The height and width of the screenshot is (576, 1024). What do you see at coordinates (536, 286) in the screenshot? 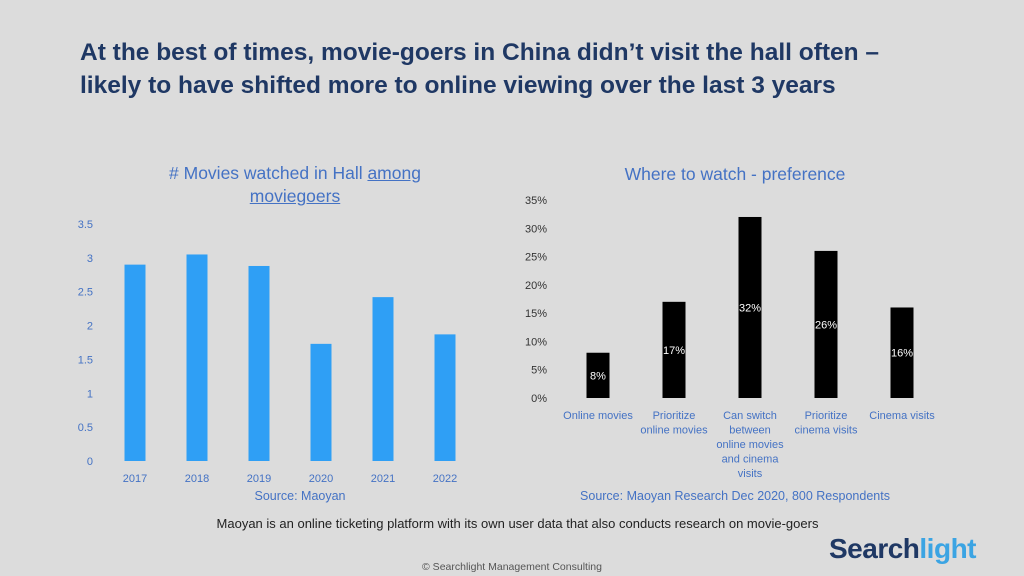
I see `y-tick-label: 20%` at bounding box center [536, 286].